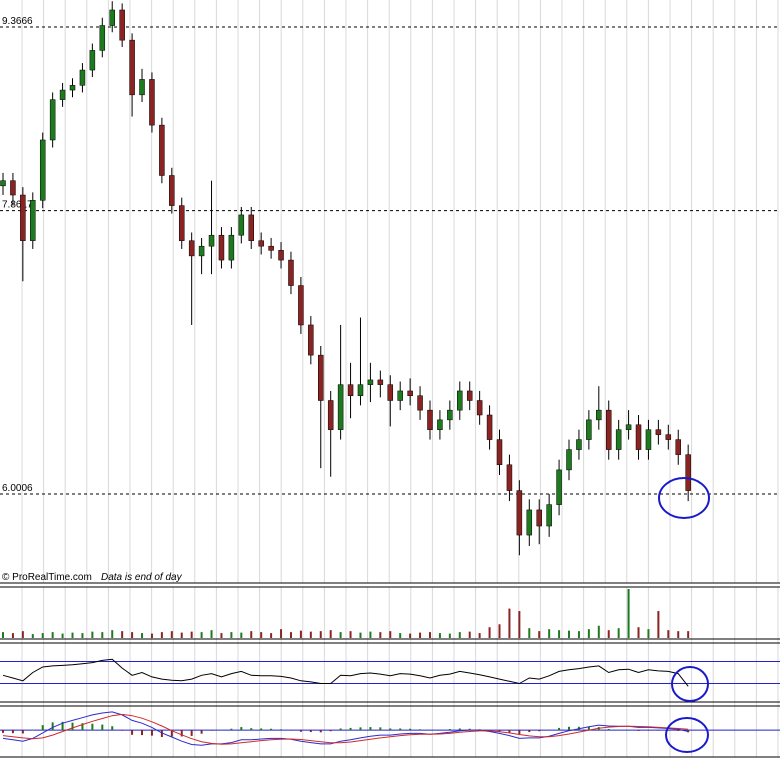 This screenshot has width=780, height=758. I want to click on highlight-circle, so click(690, 684).